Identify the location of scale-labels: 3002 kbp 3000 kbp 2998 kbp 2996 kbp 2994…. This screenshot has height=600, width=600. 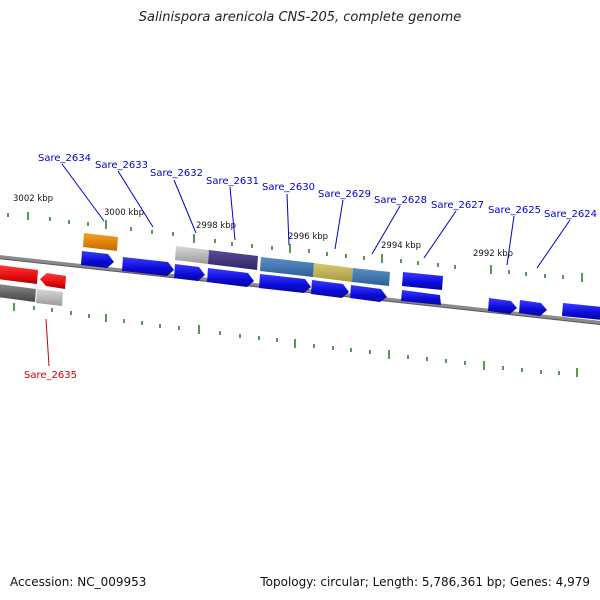
(263, 226).